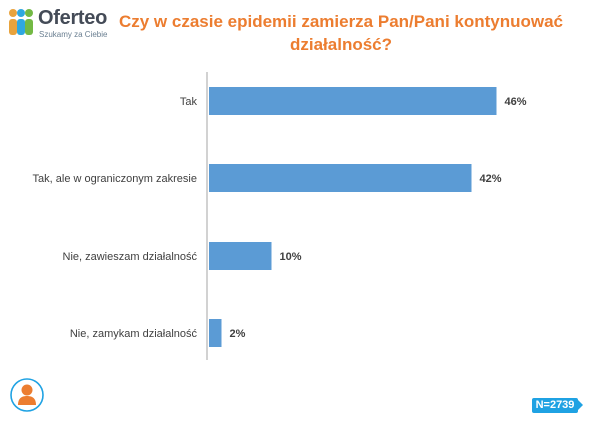 The height and width of the screenshot is (428, 616). I want to click on value-label: 46%, so click(516, 102).